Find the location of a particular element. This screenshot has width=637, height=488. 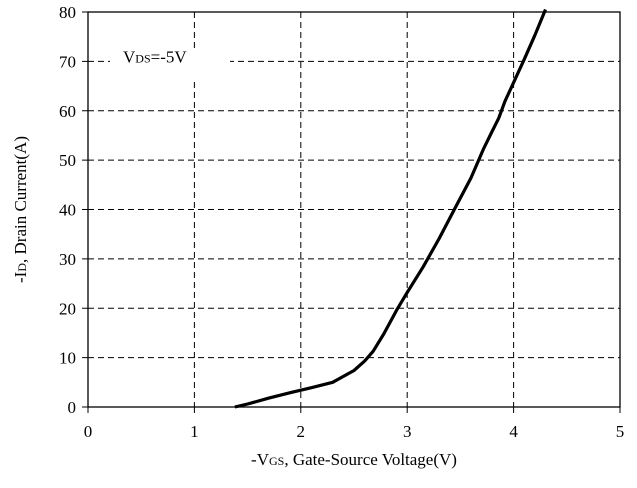

x-axis-label-suffix: , Gate-Source Voltage(V) is located at coordinates (370, 459).